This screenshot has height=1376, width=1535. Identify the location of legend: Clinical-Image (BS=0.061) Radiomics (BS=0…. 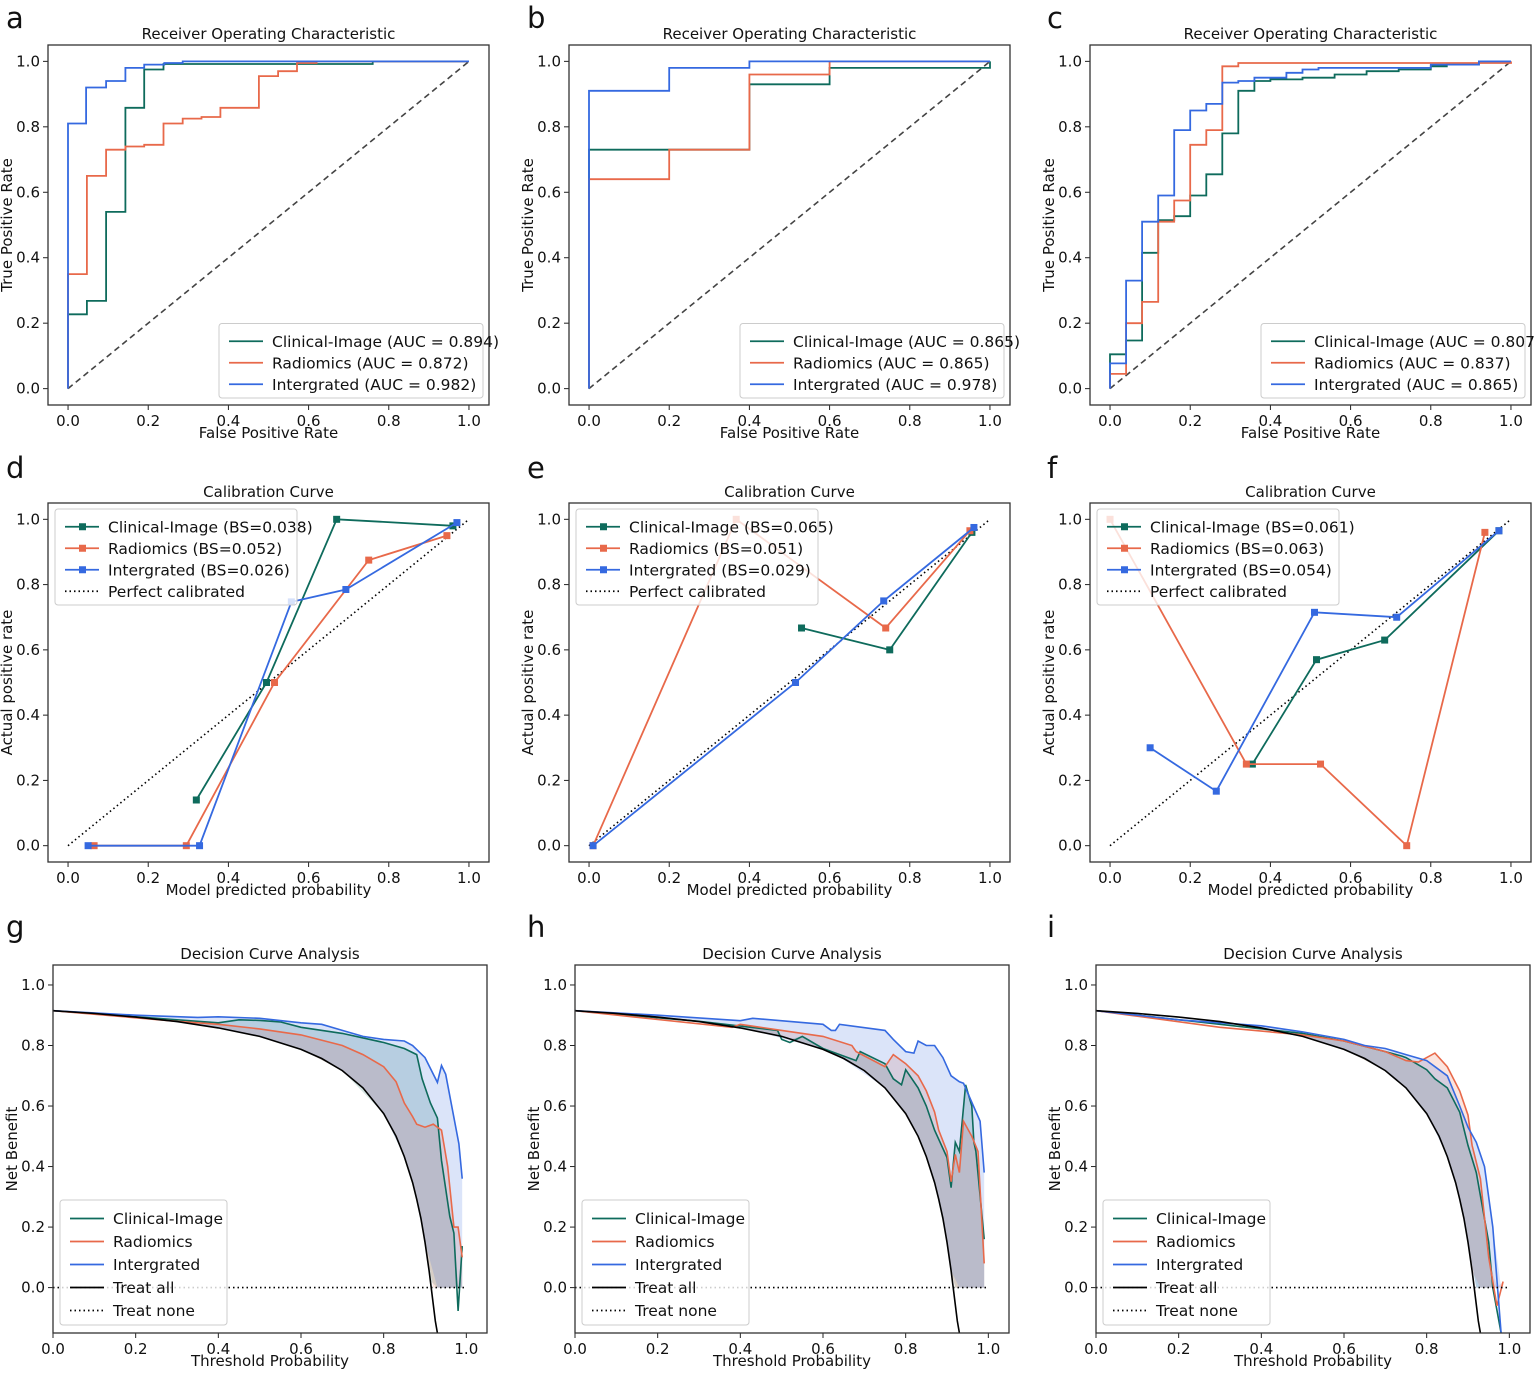
(1225, 557).